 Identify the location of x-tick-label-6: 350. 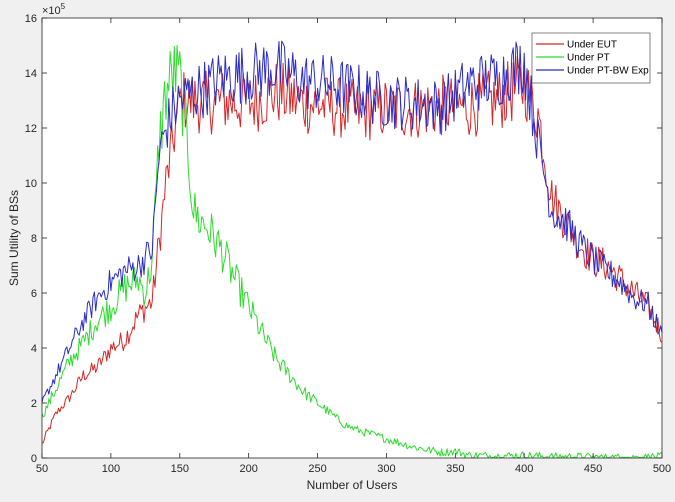
(455, 469).